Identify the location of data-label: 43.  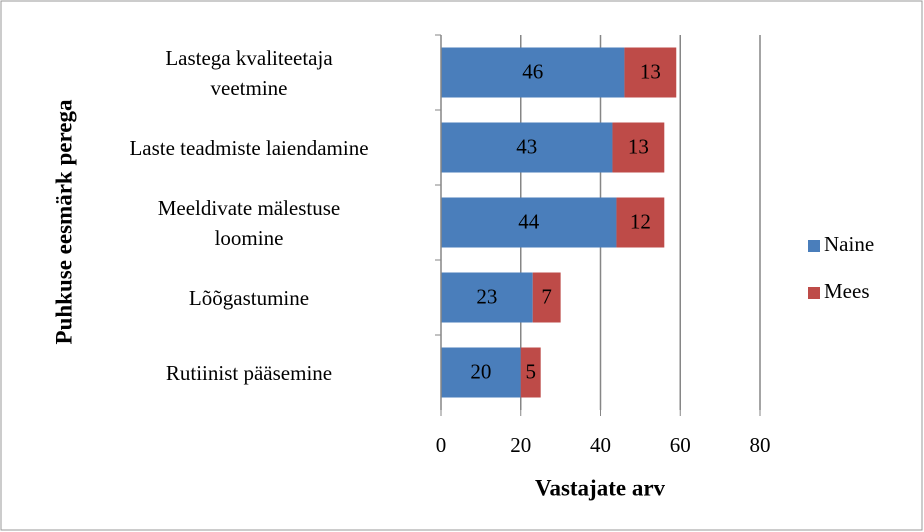
(526, 146).